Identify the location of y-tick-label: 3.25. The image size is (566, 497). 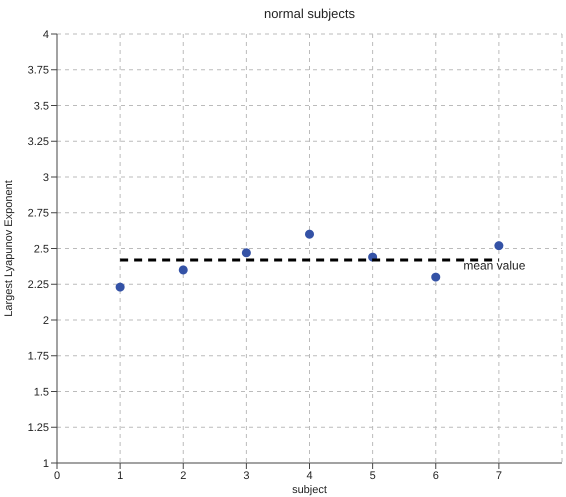
(38, 142).